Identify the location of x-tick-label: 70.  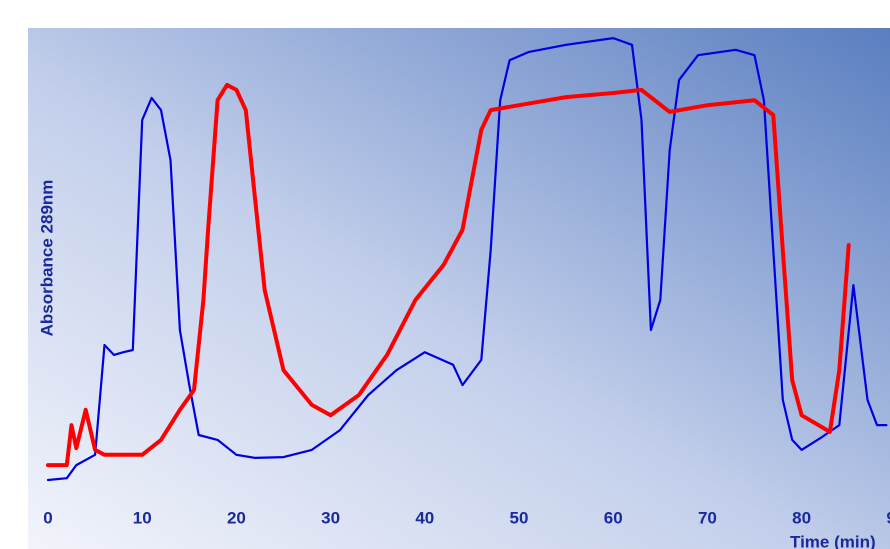
(707, 517).